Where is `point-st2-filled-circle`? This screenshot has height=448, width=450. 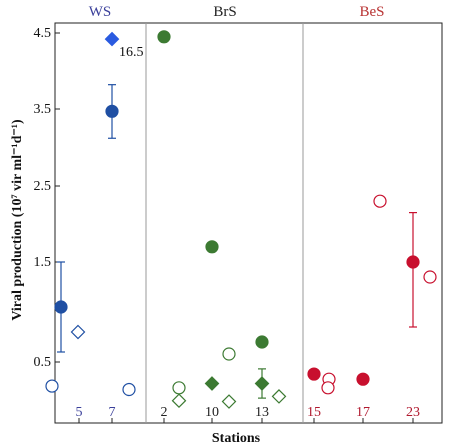
point-st2-filled-circle is located at coordinates (164, 37).